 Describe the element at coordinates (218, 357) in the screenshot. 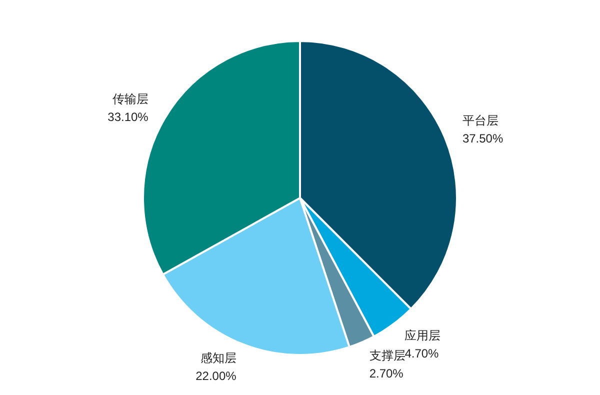

I see `slice-label: 感知层` at that location.